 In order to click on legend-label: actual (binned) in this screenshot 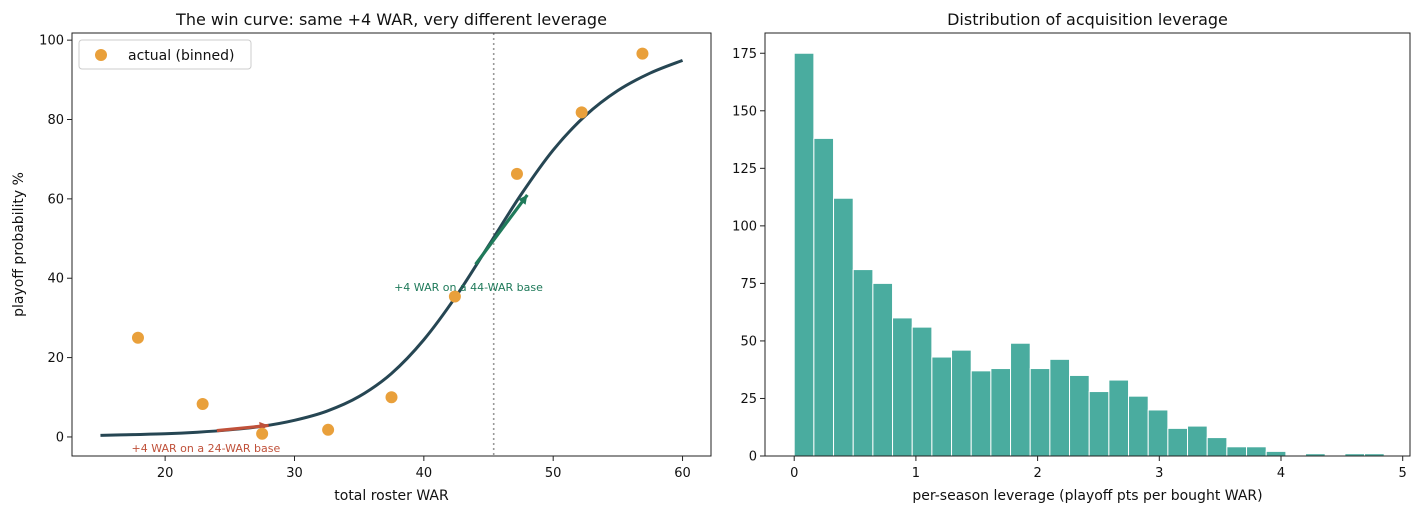, I will do `click(181, 56)`.